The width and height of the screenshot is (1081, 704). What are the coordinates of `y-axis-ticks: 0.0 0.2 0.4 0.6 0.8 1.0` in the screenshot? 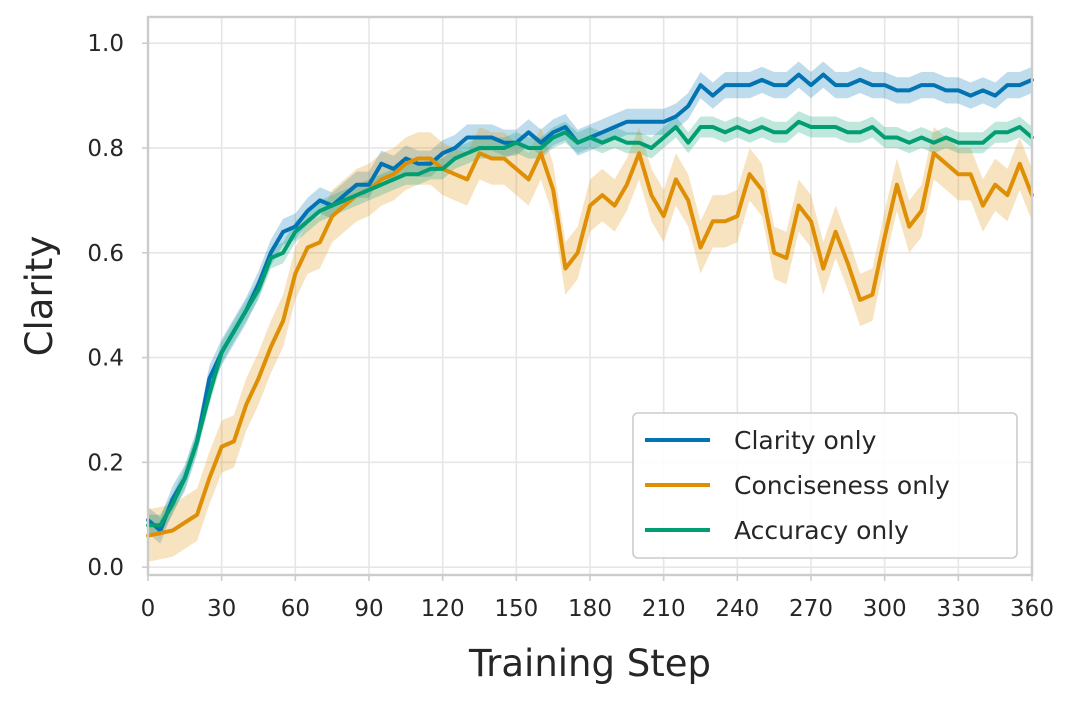 It's located at (117, 306).